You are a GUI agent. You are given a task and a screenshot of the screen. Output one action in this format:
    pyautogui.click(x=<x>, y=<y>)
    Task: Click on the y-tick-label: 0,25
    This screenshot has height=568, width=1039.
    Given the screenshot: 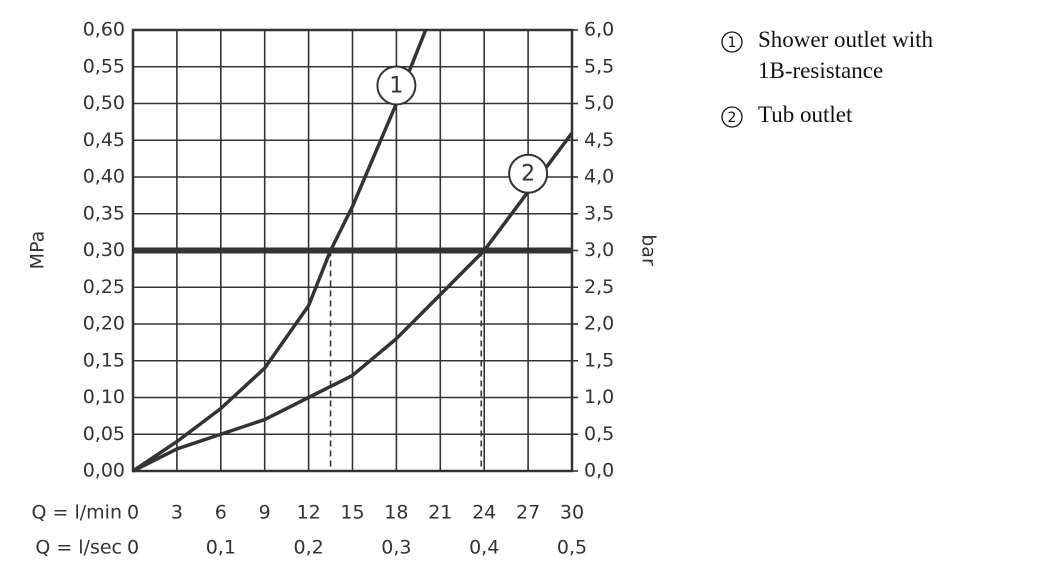 What is the action you would take?
    pyautogui.click(x=104, y=287)
    